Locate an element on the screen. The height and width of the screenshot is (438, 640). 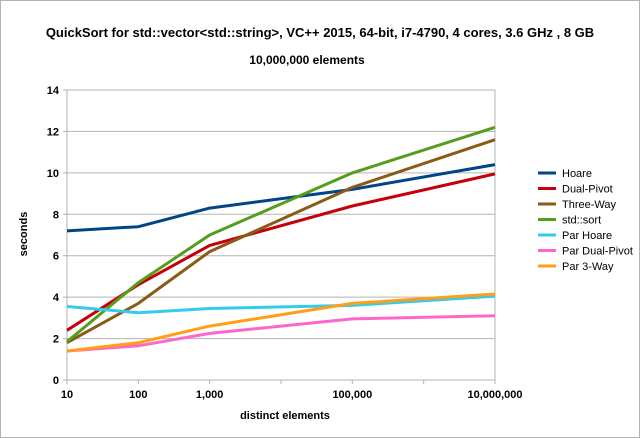
y-tick-label: 10 is located at coordinates (53, 174).